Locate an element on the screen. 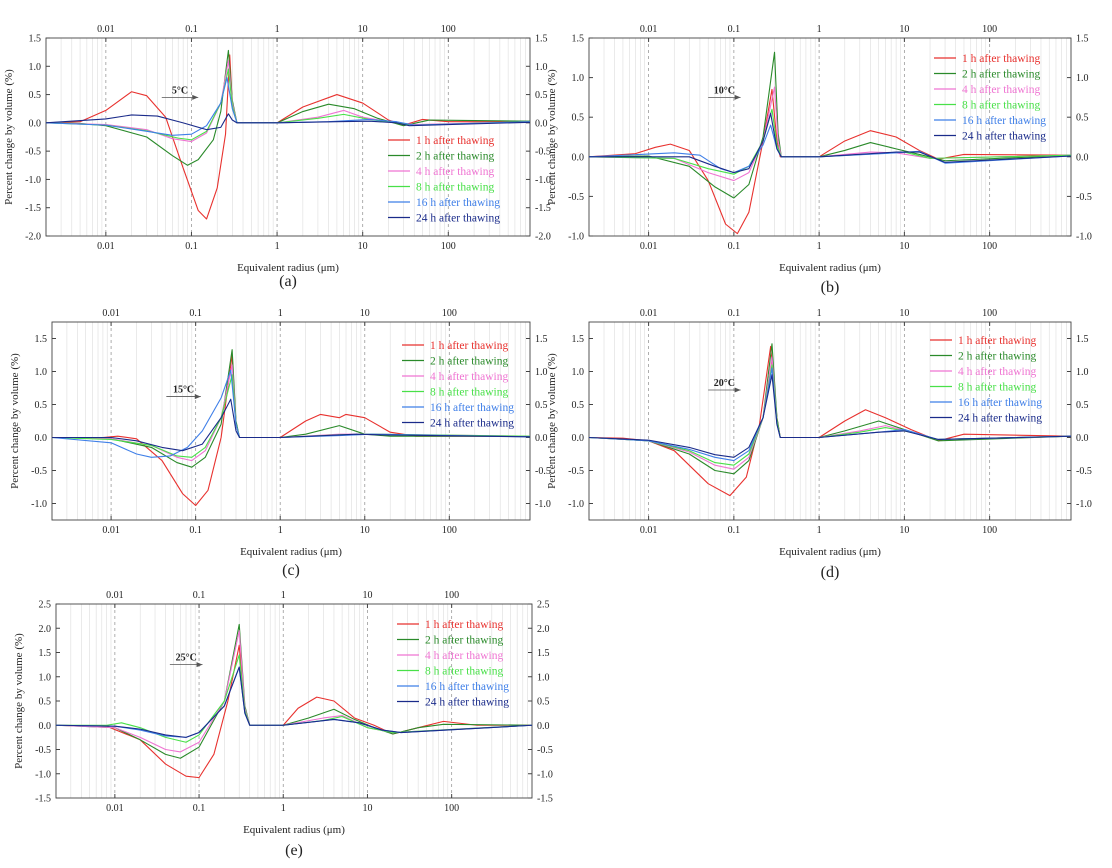  legend-label-2: 2 h after thawing is located at coordinates (469, 362).